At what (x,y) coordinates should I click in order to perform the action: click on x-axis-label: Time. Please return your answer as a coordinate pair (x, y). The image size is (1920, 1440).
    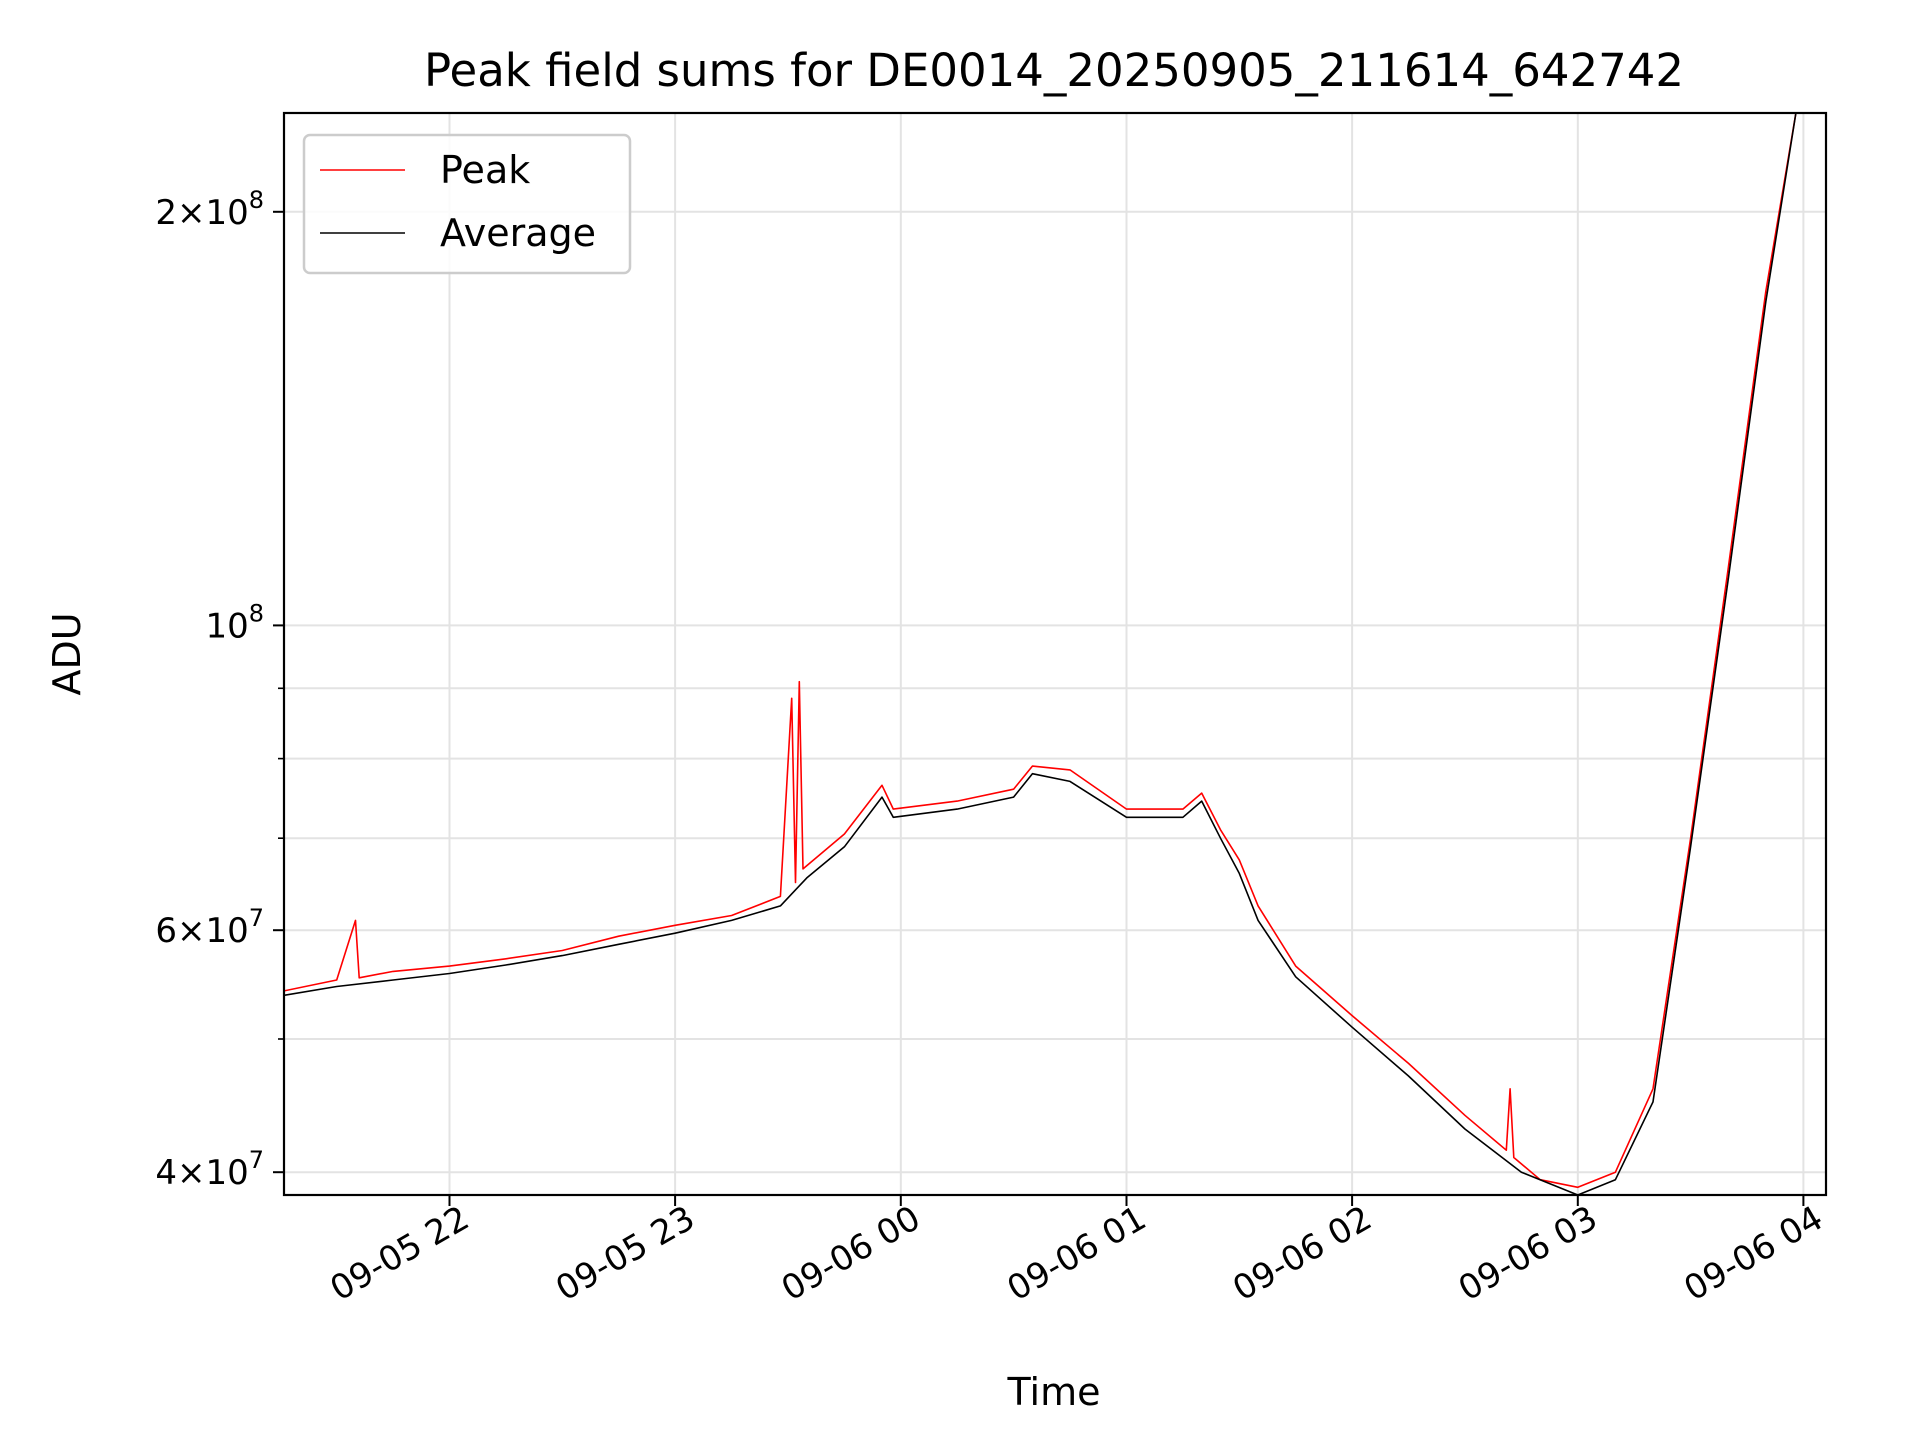
    Looking at the image, I should click on (1054, 1392).